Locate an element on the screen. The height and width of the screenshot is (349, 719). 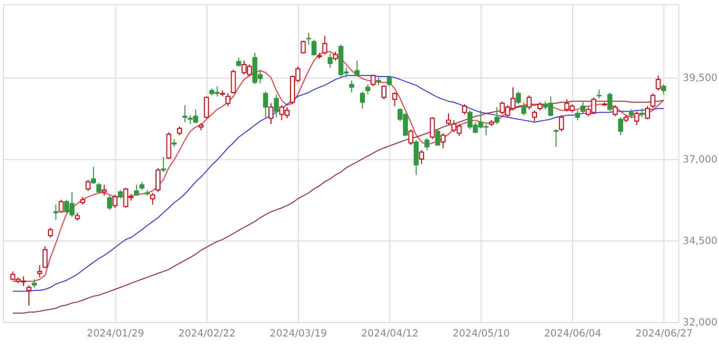
x-tick-label: 2024/06/27 is located at coordinates (664, 334).